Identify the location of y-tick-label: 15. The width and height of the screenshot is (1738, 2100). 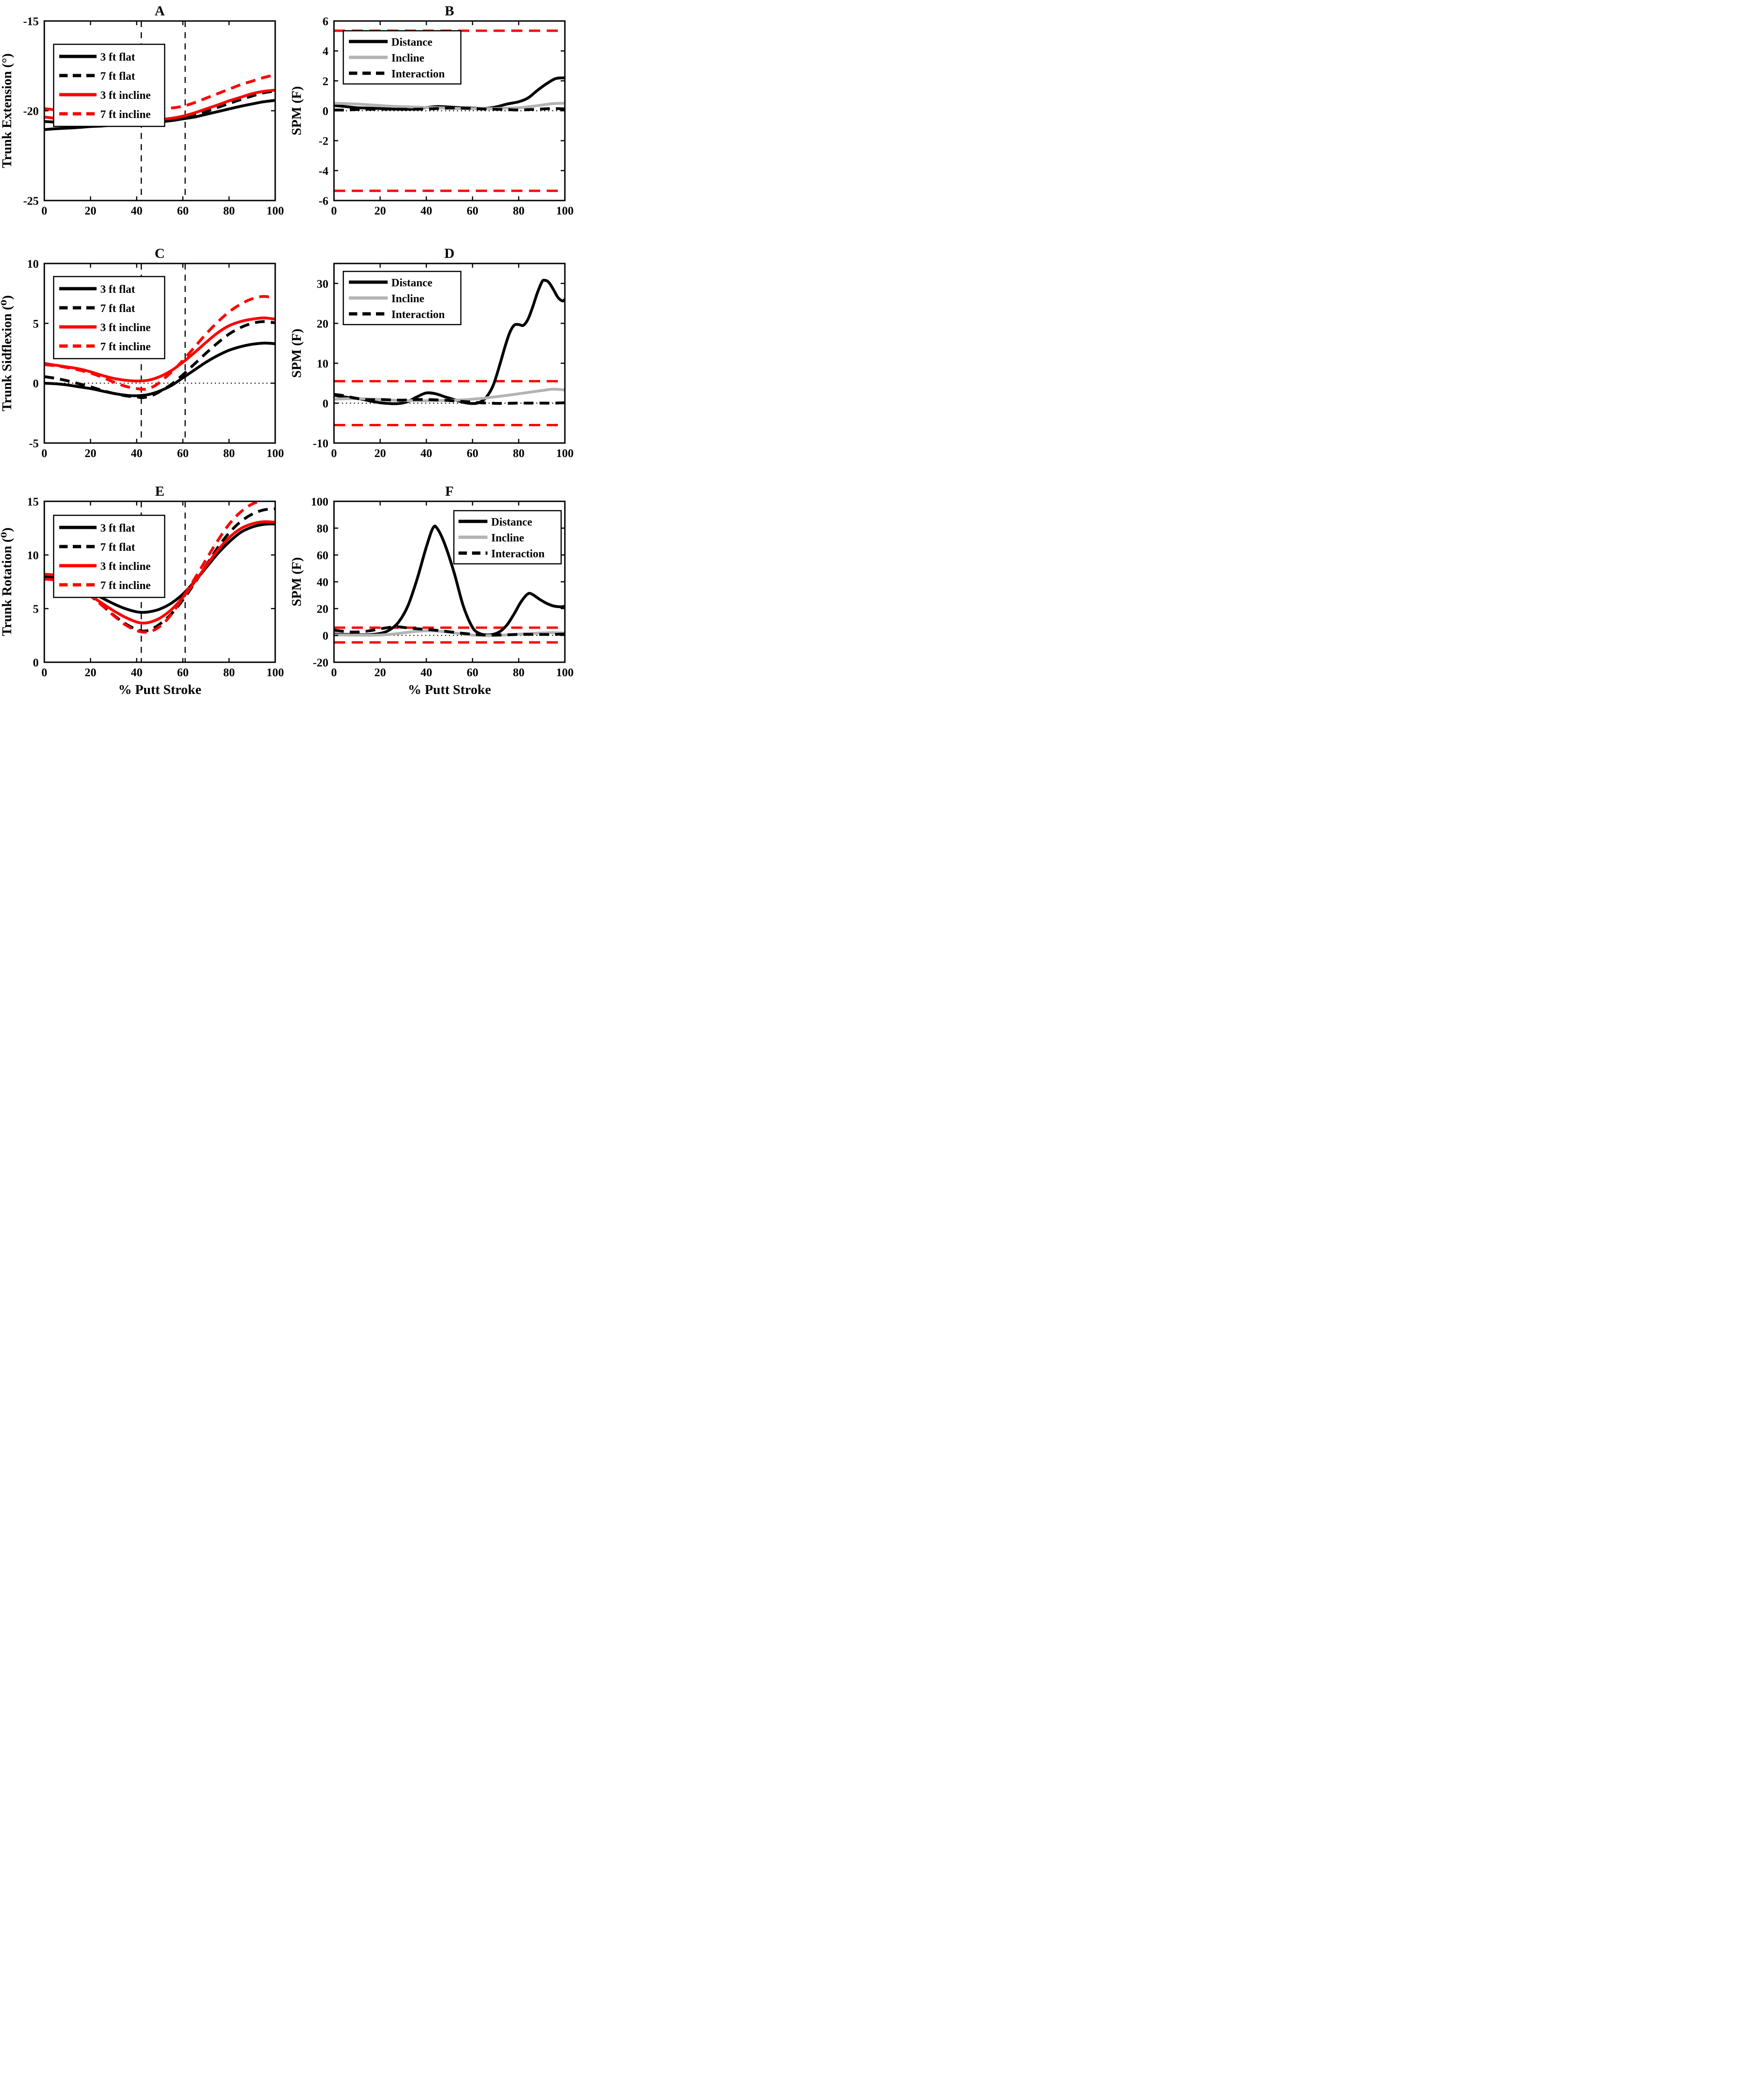
(33, 502).